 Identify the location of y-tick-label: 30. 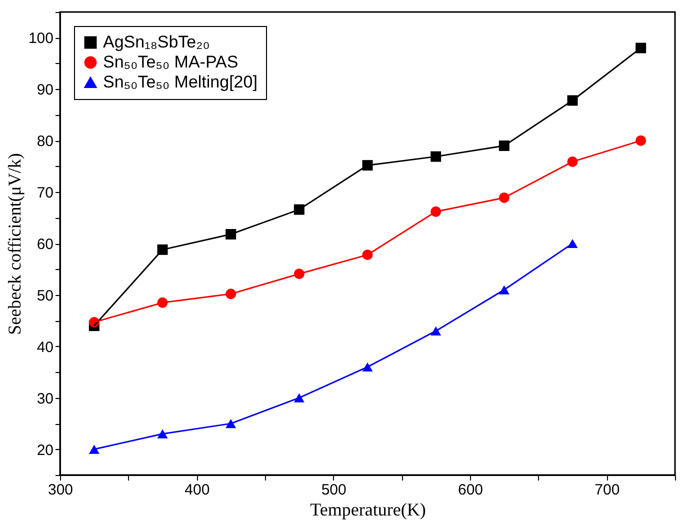
(45, 399).